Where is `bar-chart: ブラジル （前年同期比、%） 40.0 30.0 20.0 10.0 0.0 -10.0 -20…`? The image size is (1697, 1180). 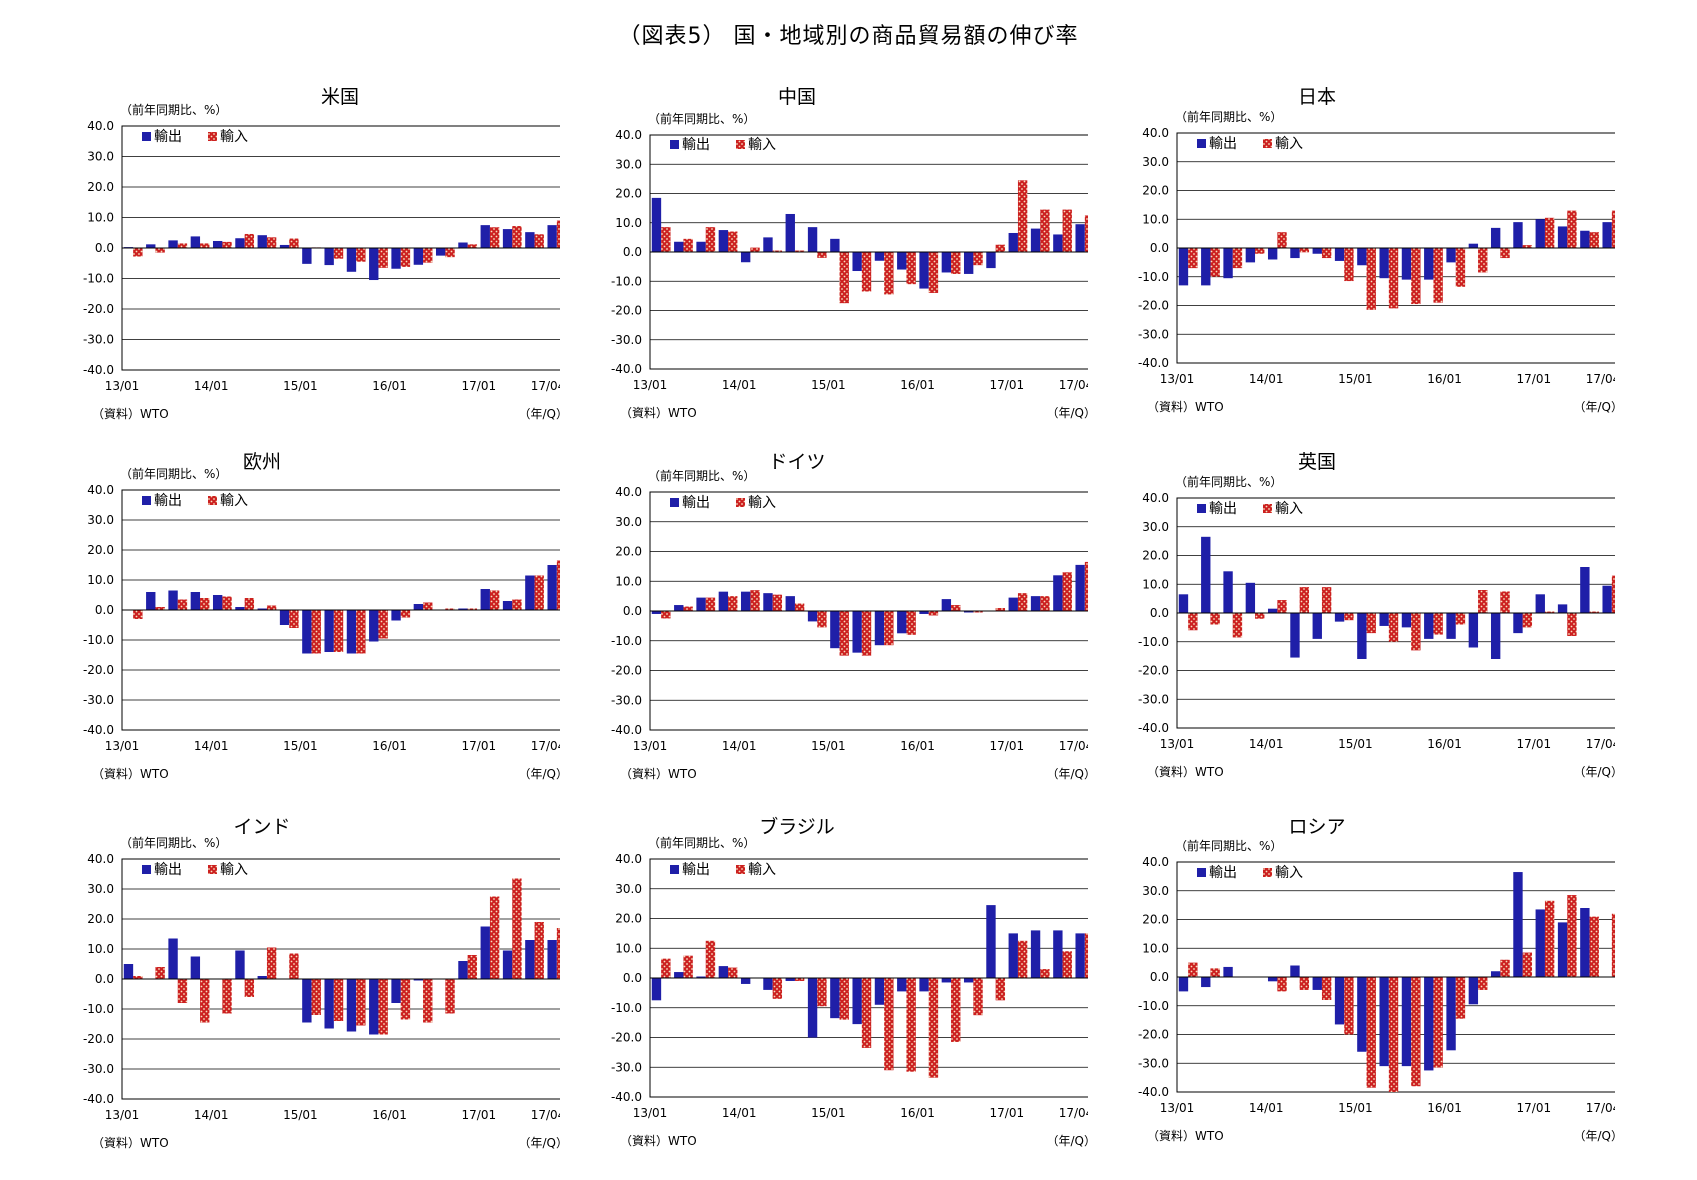
bar-chart: ブラジル （前年同期比、%） 40.0 30.0 20.0 10.0 0.0 -10.0 -20… is located at coordinates (854, 981).